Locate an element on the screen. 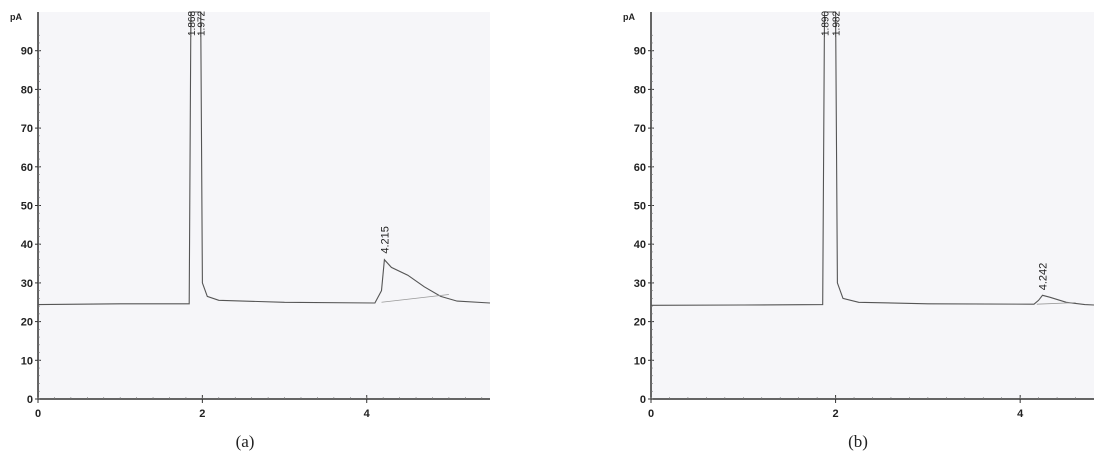  b-peak-label-2: 1.982 is located at coordinates (837, 23).